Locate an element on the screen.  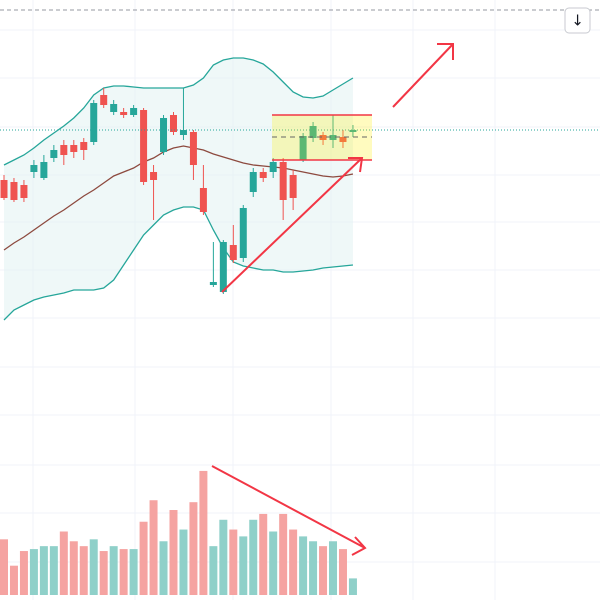
scroll-button-label: ↓ is located at coordinates (577, 21).